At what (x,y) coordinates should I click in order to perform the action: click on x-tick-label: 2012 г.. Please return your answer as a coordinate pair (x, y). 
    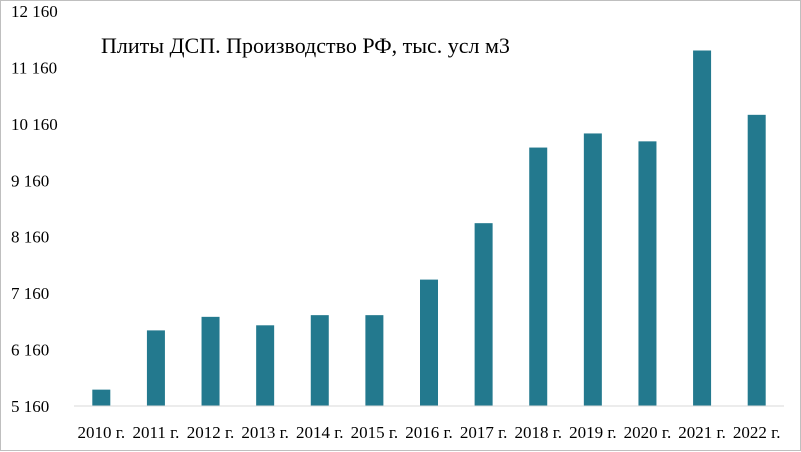
    Looking at the image, I should click on (211, 432).